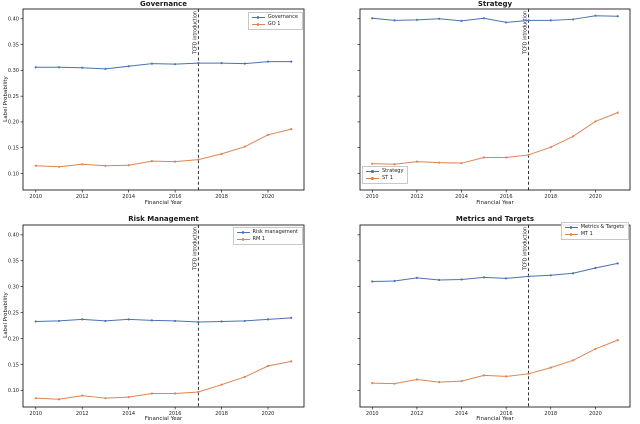 This screenshot has width=640, height=424. Describe the element at coordinates (384, 178) in the screenshot. I see `legend-item: ST 1` at that location.